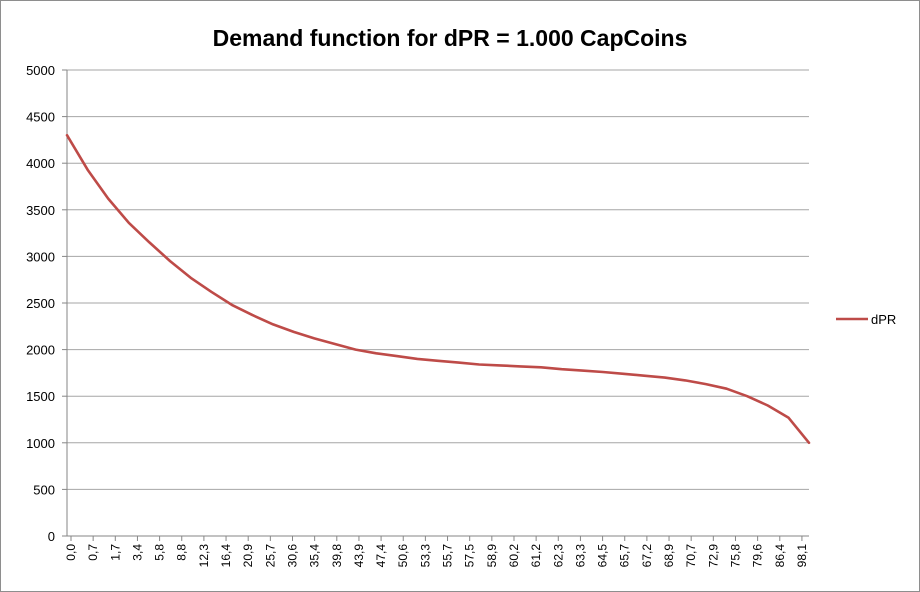  What do you see at coordinates (71, 552) in the screenshot?
I see `x-tick-label: 0,0` at bounding box center [71, 552].